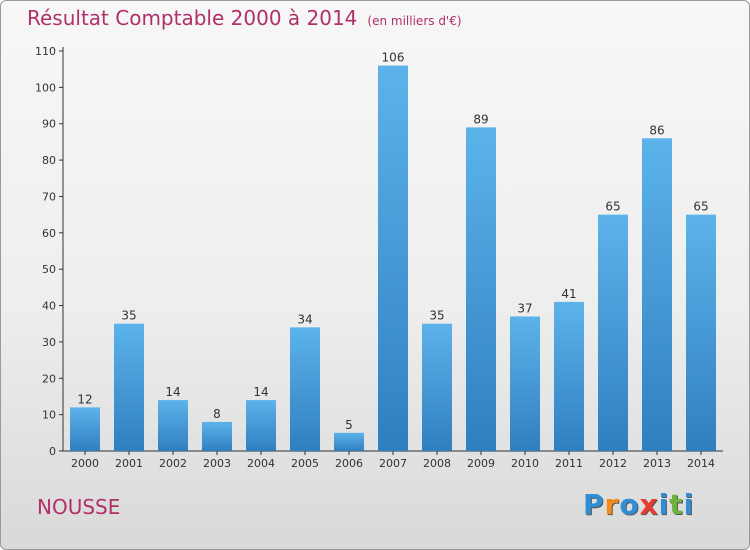 The image size is (750, 550). What do you see at coordinates (481, 463) in the screenshot?
I see `x-tick-label: 2009` at bounding box center [481, 463].